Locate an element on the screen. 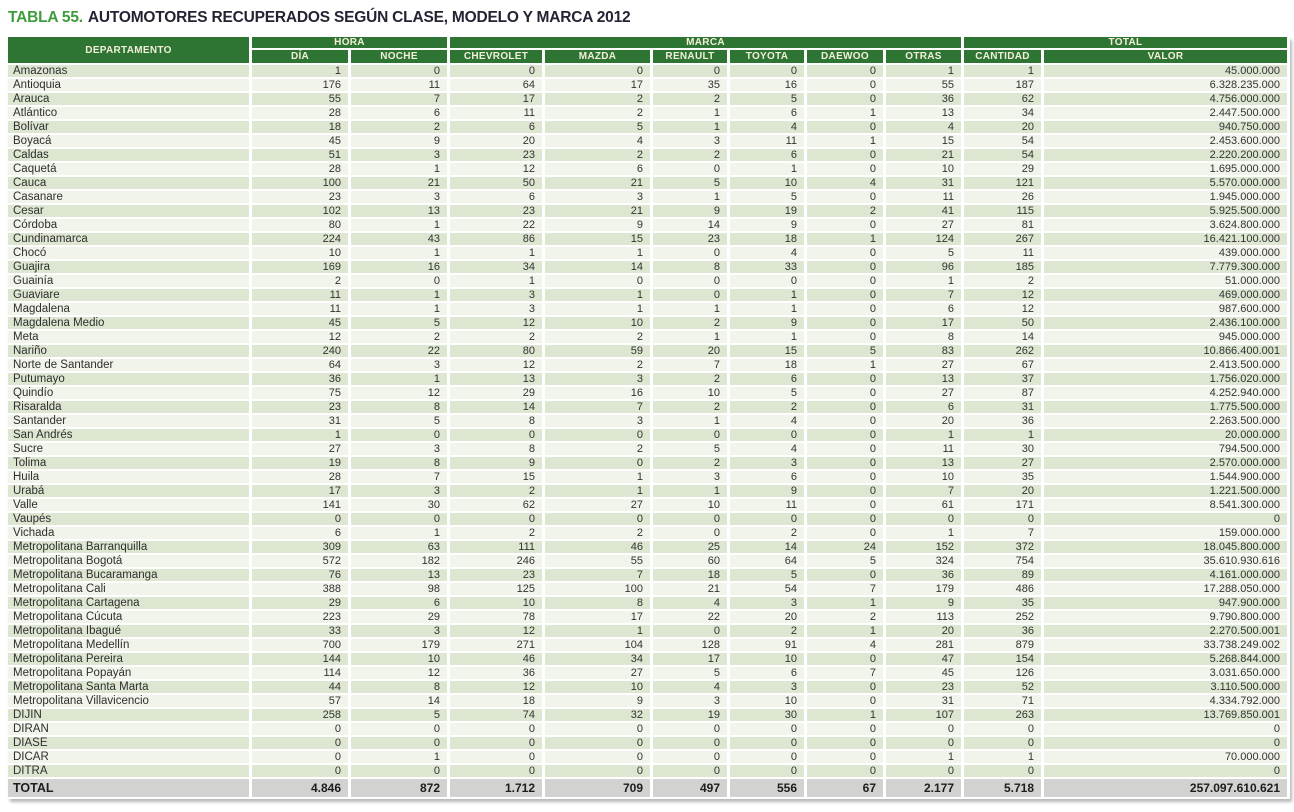 This screenshot has width=1294, height=812. value-cell: 23 is located at coordinates (301, 408).